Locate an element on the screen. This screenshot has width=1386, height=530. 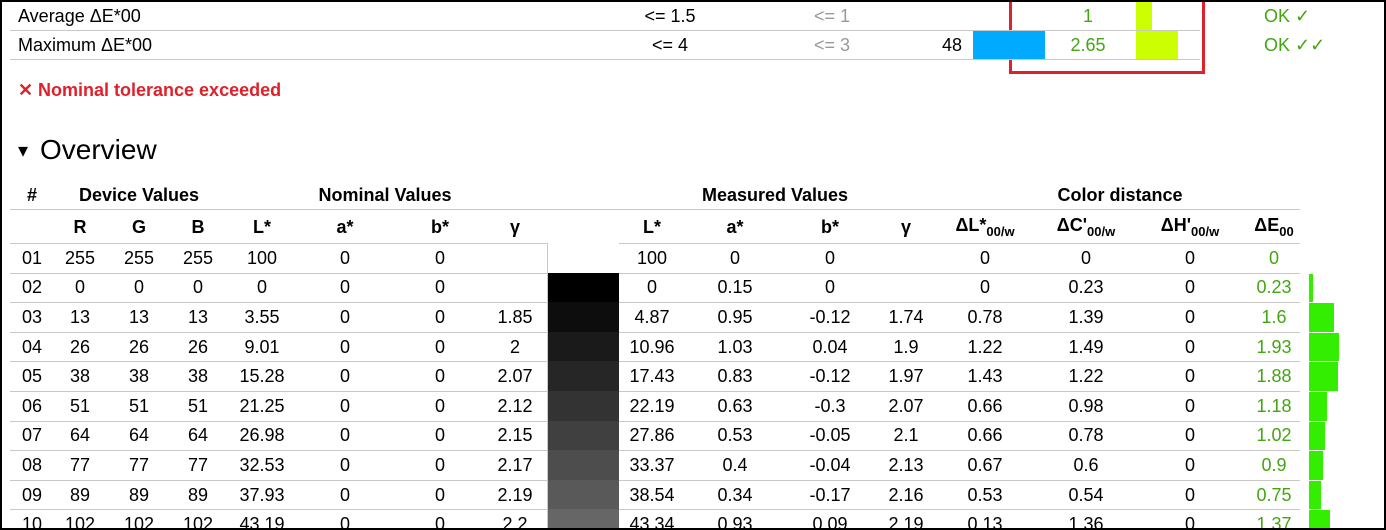
cell: 0.93 is located at coordinates (735, 522).